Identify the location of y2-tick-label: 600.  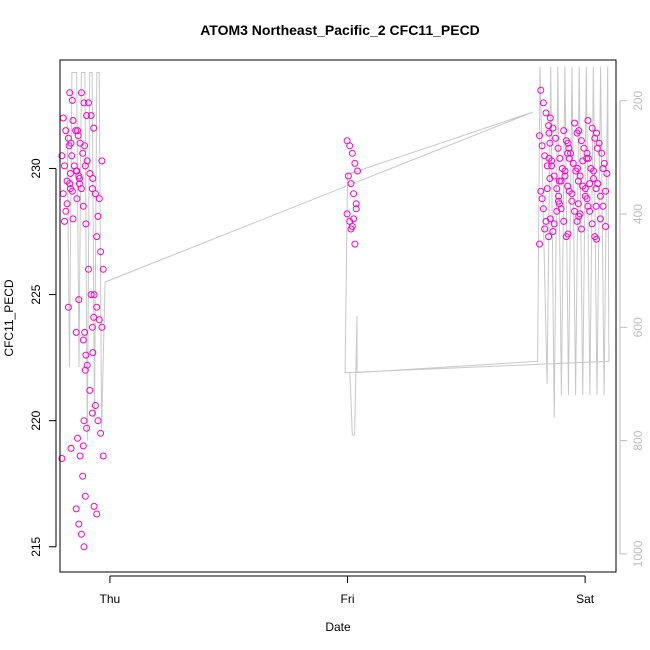
(638, 327).